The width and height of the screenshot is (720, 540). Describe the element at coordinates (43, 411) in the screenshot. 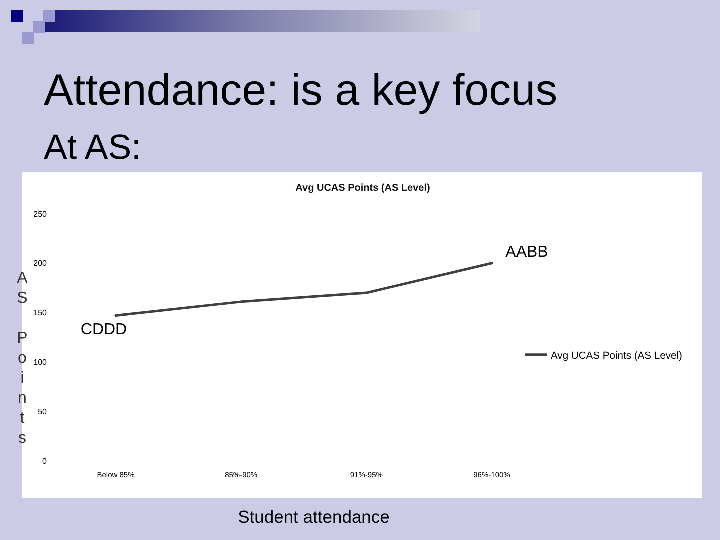

I see `y-tick-label: 50` at that location.